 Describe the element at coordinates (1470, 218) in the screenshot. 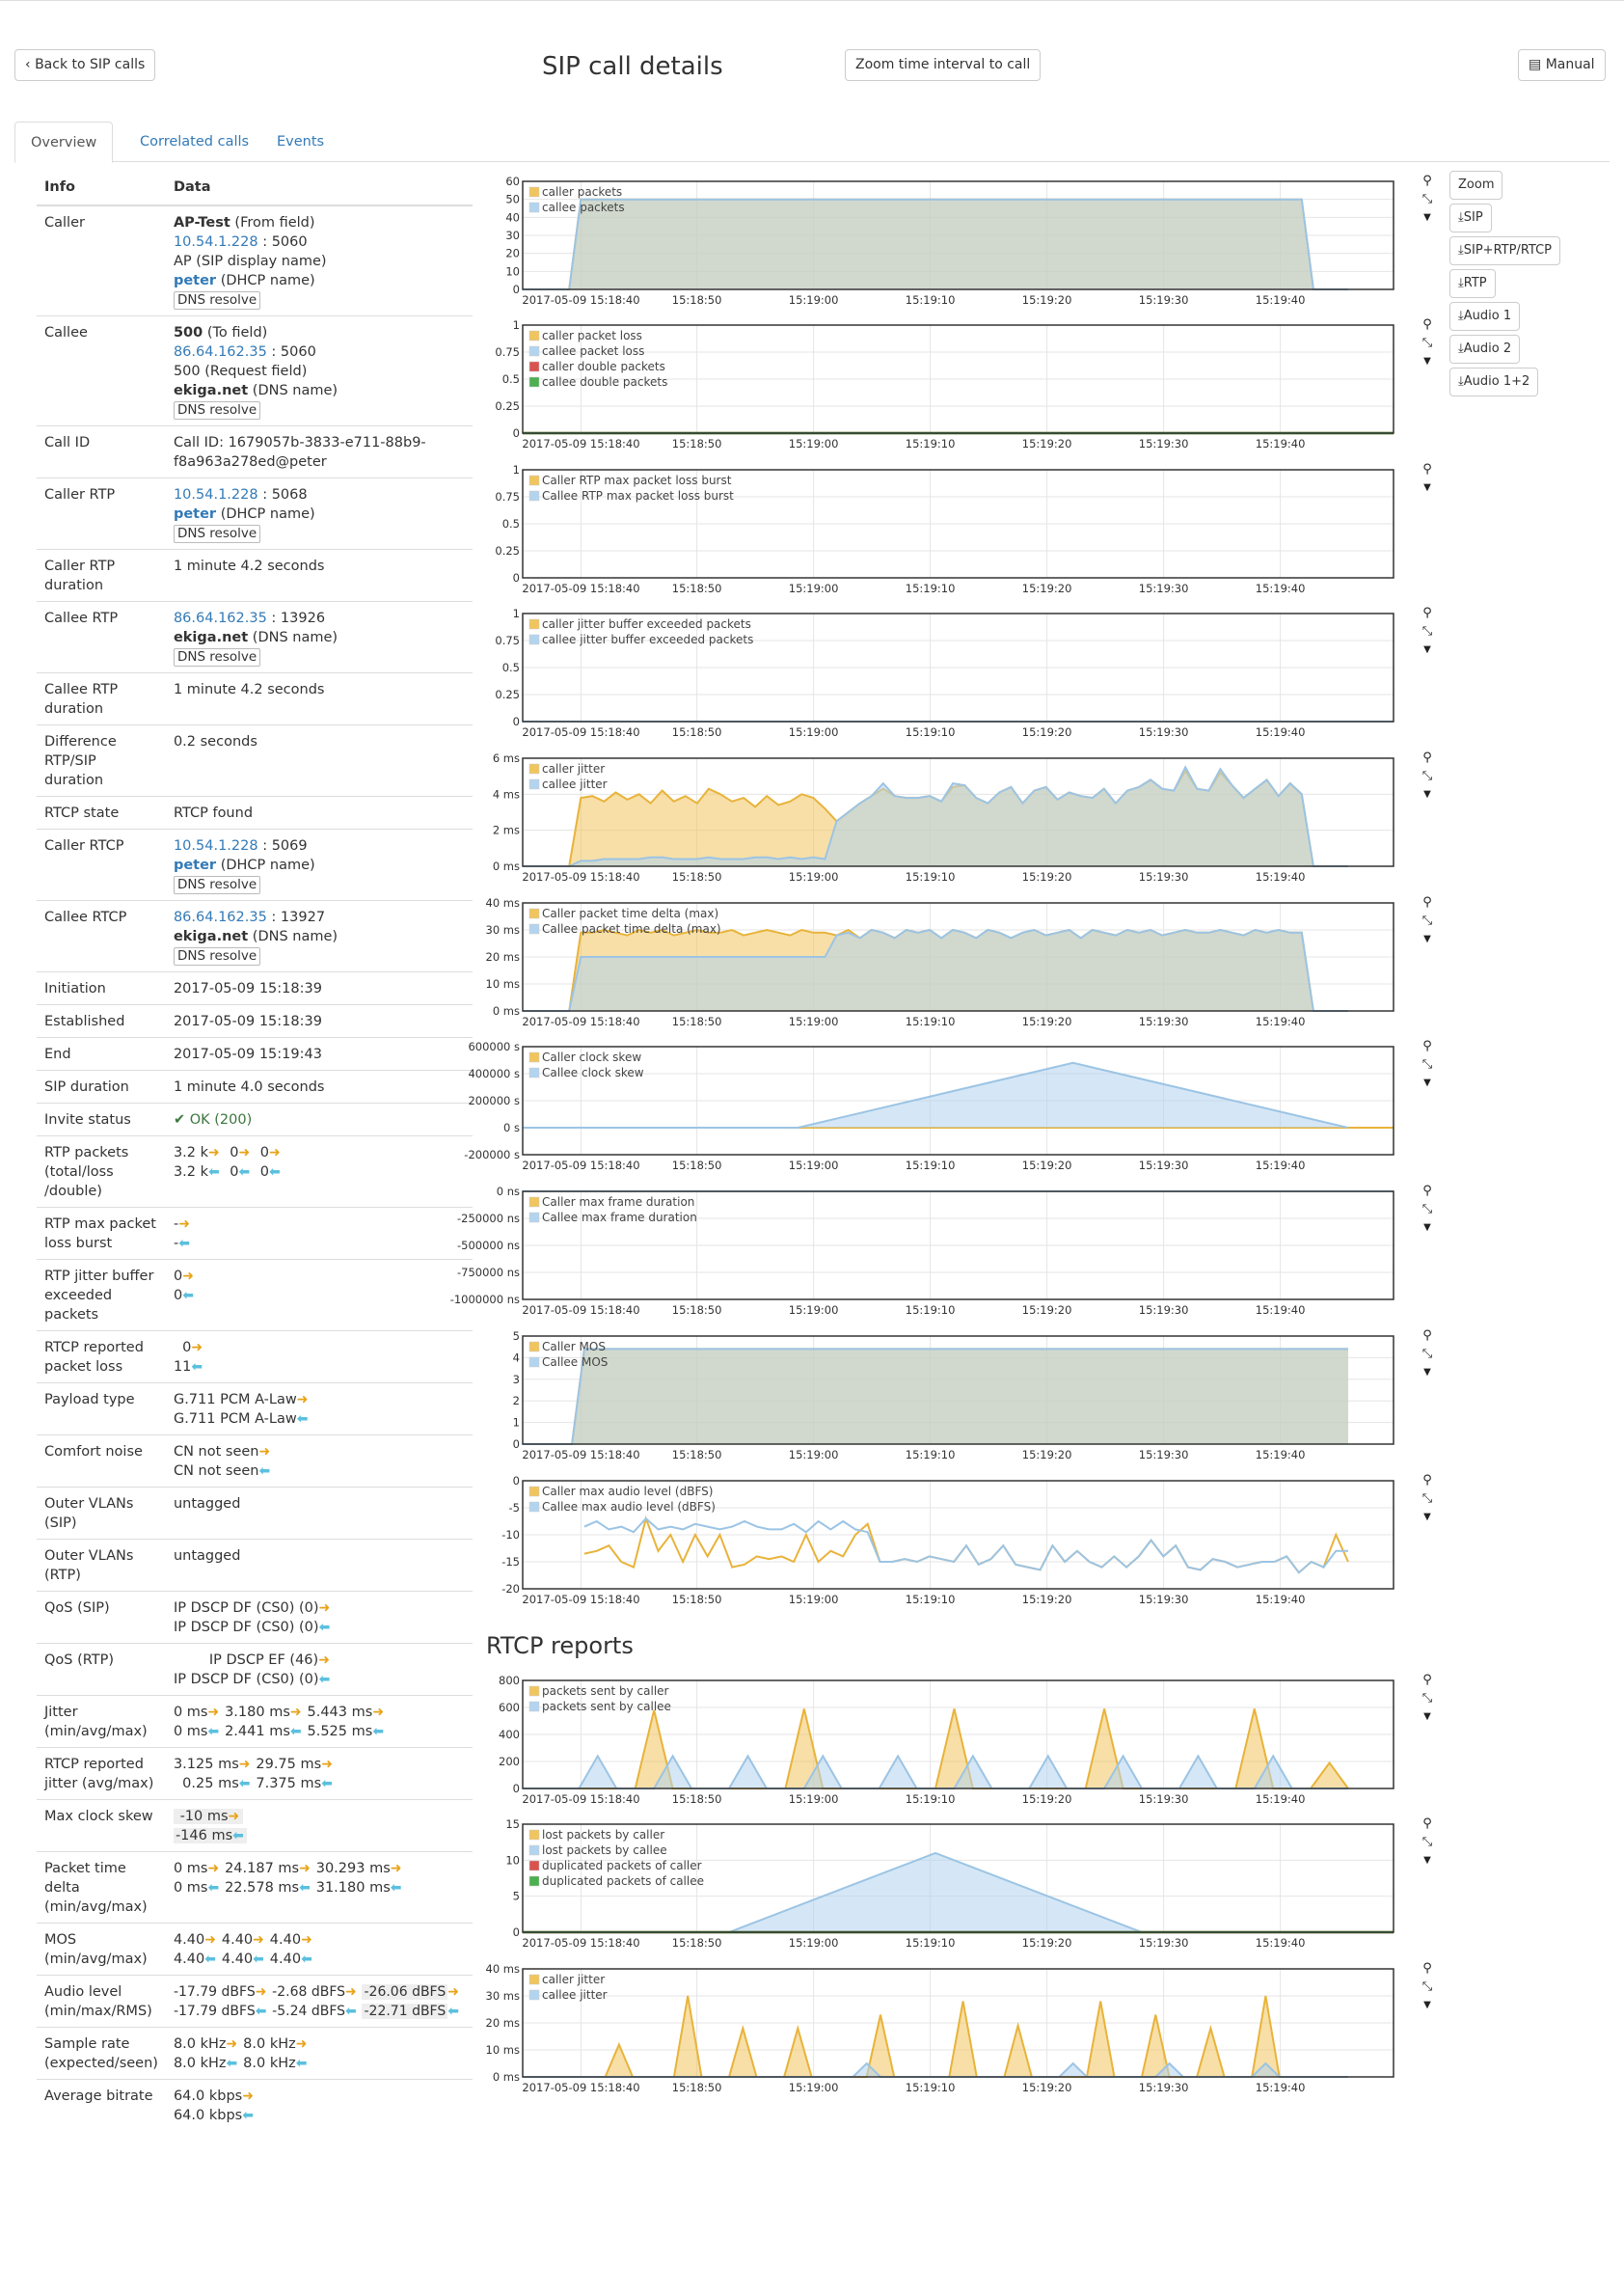

I see `download-sip-button: ⤓SIP` at that location.